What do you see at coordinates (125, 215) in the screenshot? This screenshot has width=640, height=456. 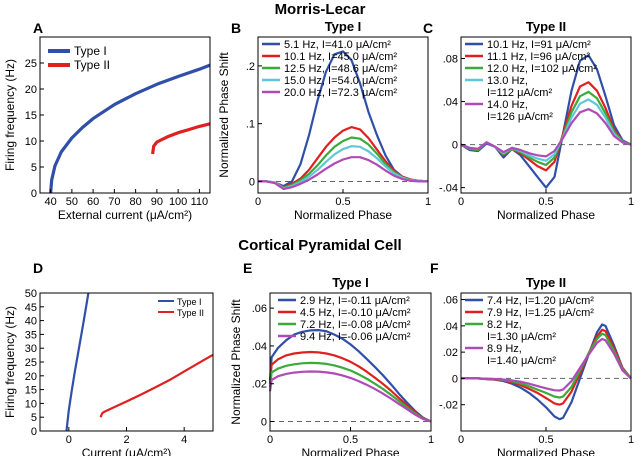 I see `panel-a-xlabel: External current (μA/cm²)` at bounding box center [125, 215].